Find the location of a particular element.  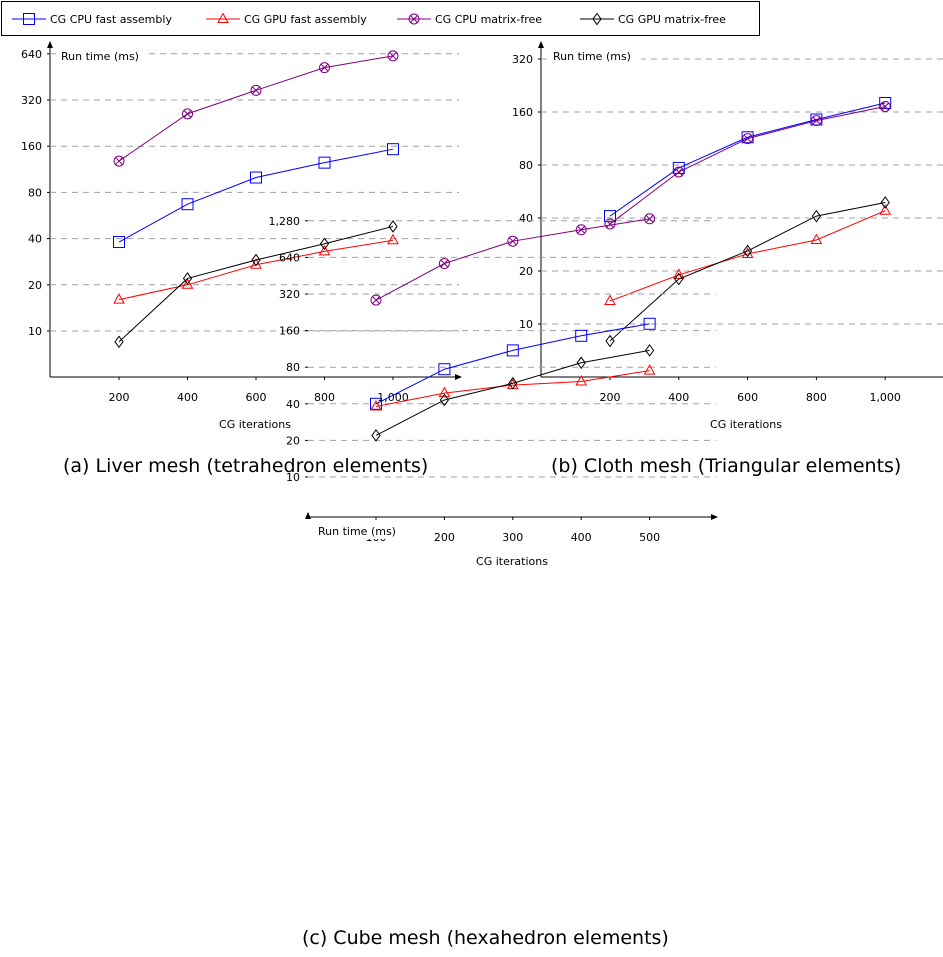

legend-item-2: CG CPU matrix-free is located at coordinates (469, 19).